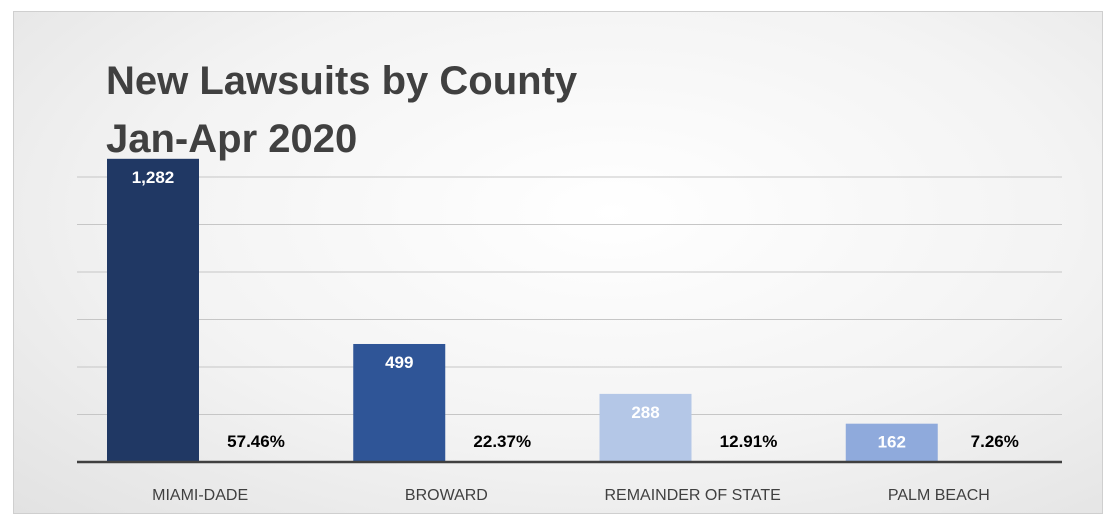 Image resolution: width=1115 pixels, height=525 pixels. What do you see at coordinates (502, 441) in the screenshot?
I see `percent-label: 22.37%` at bounding box center [502, 441].